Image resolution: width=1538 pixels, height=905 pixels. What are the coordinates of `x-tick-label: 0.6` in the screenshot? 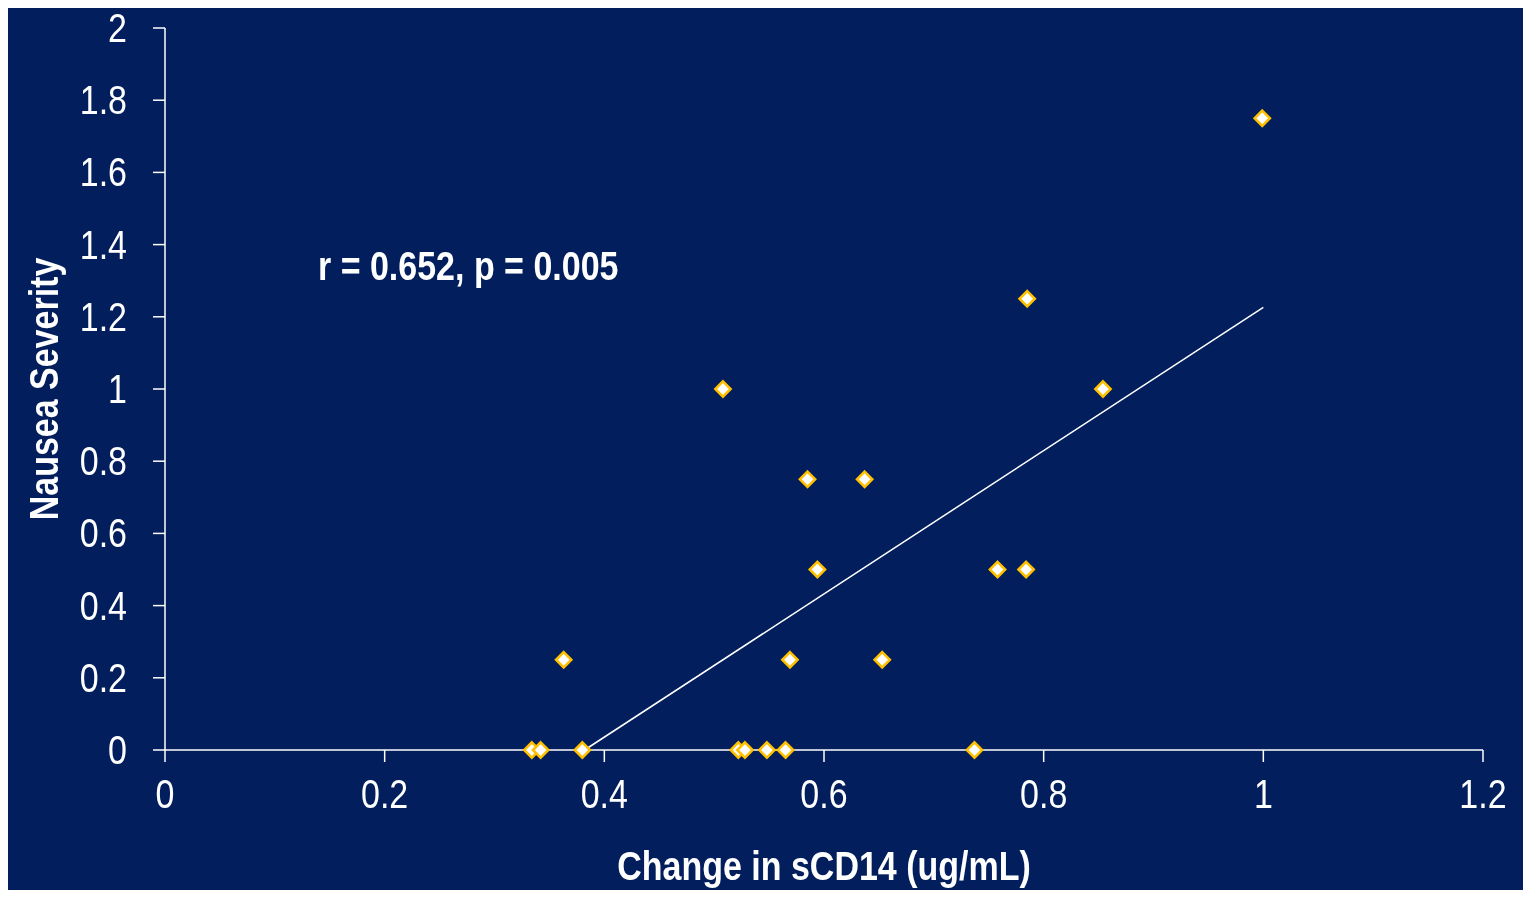 It's located at (824, 794).